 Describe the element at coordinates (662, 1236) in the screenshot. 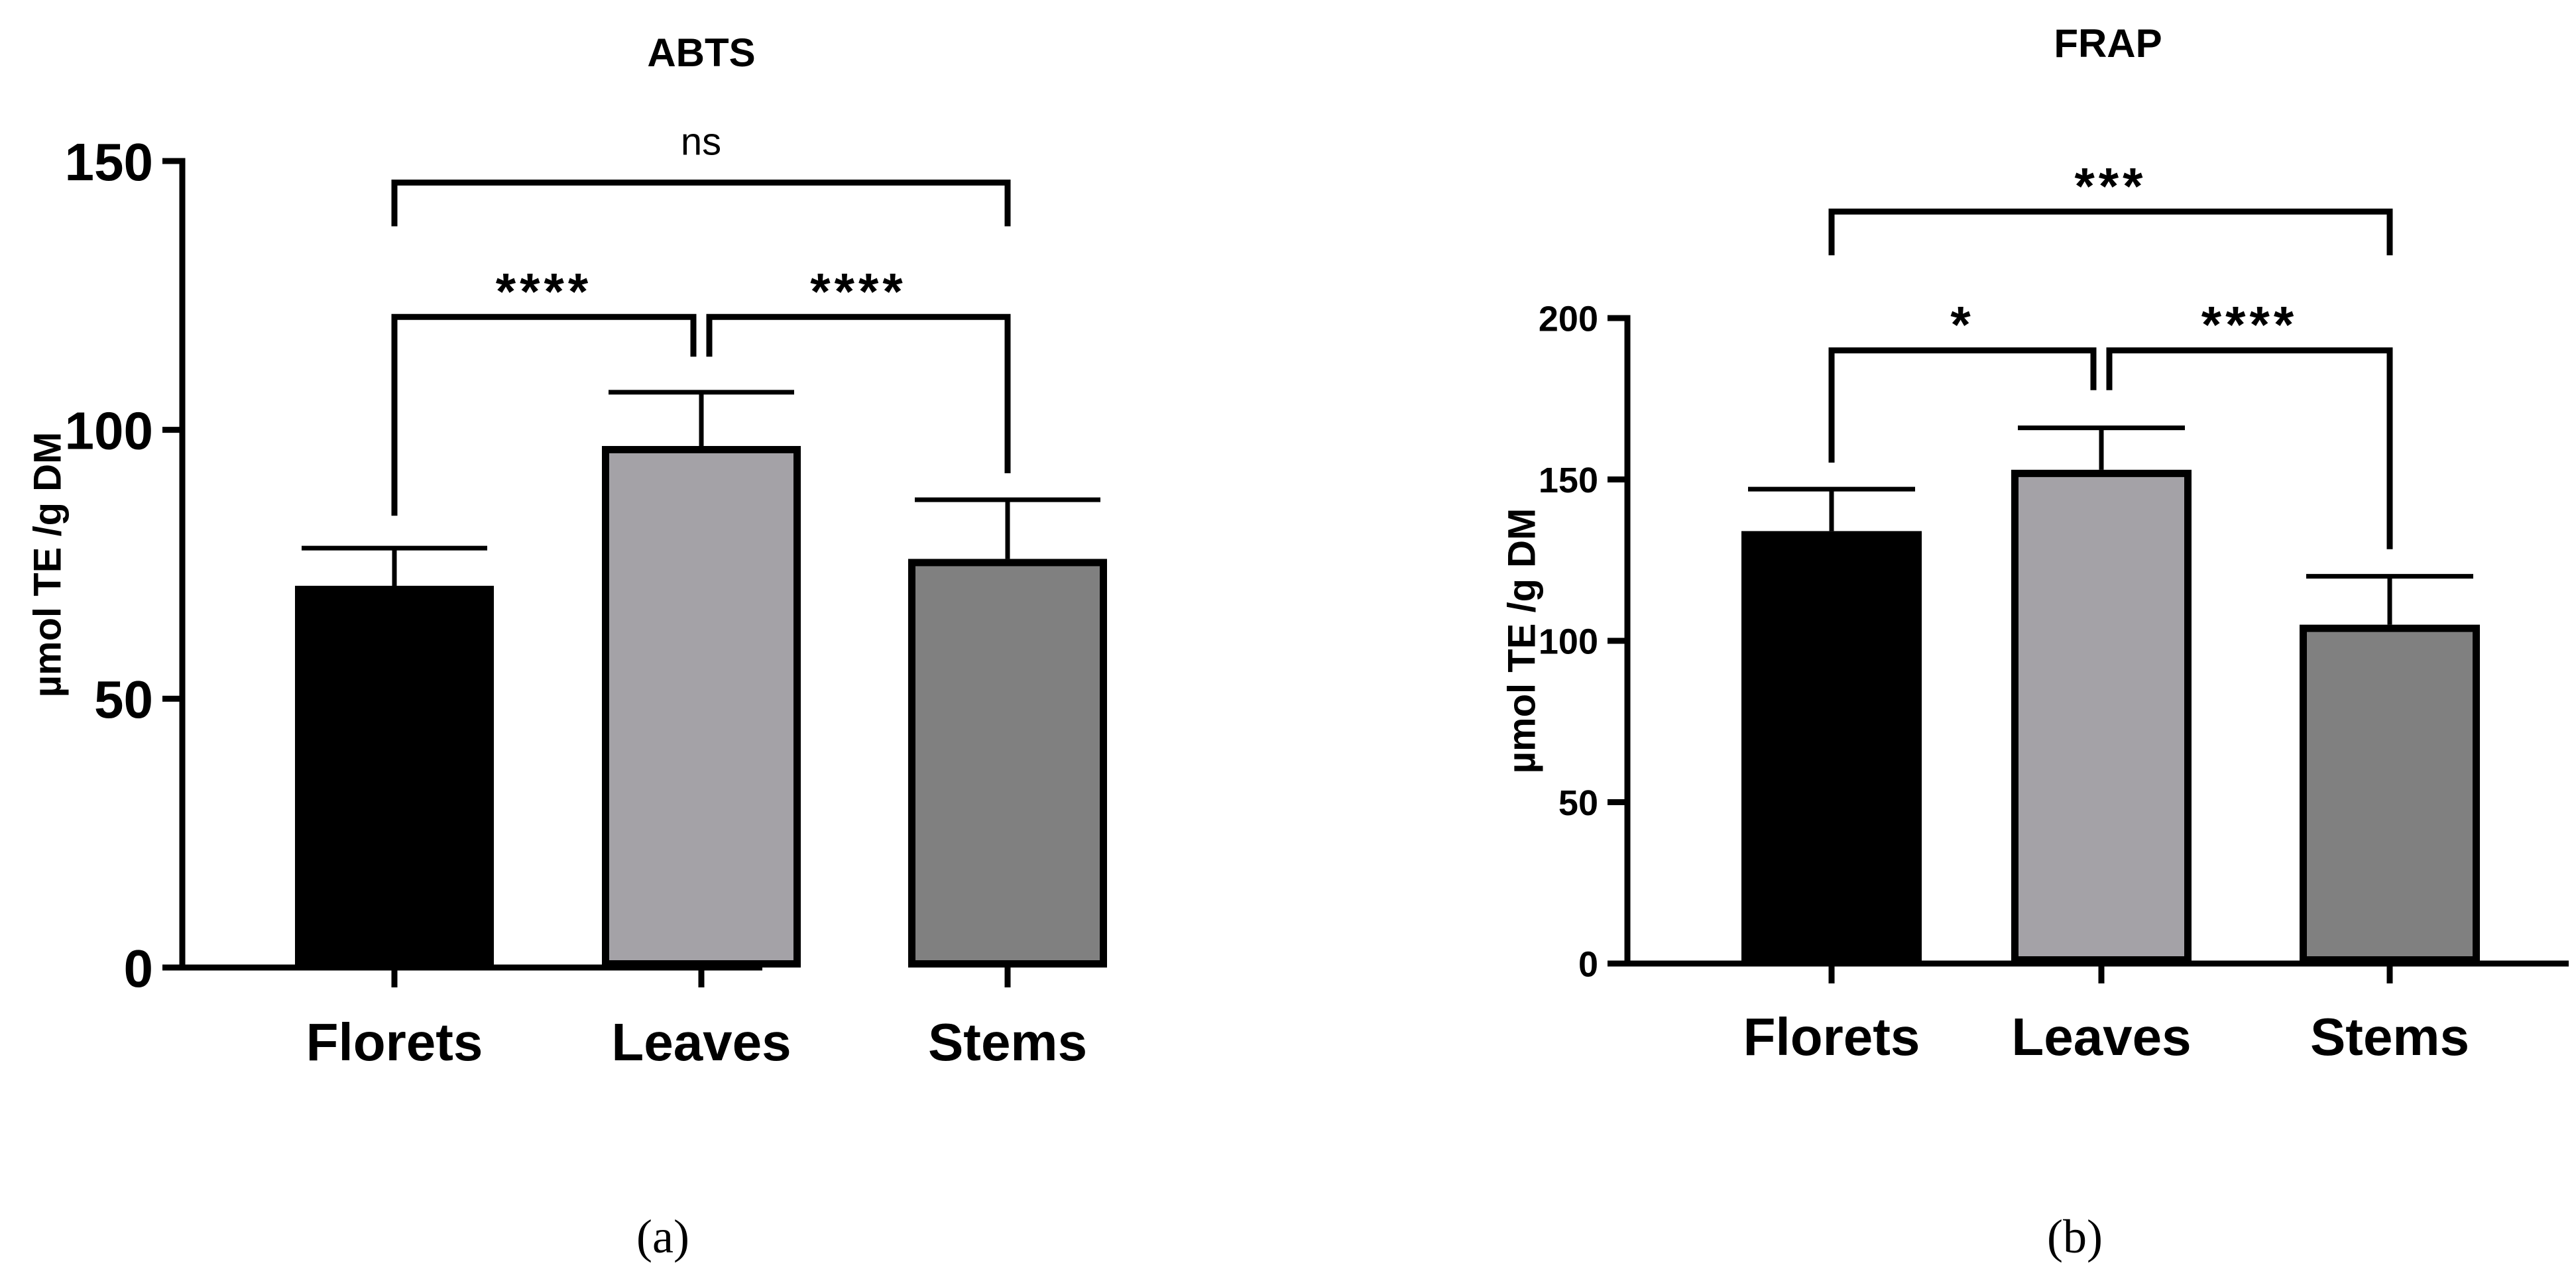

I see `panel-label: (a)` at that location.